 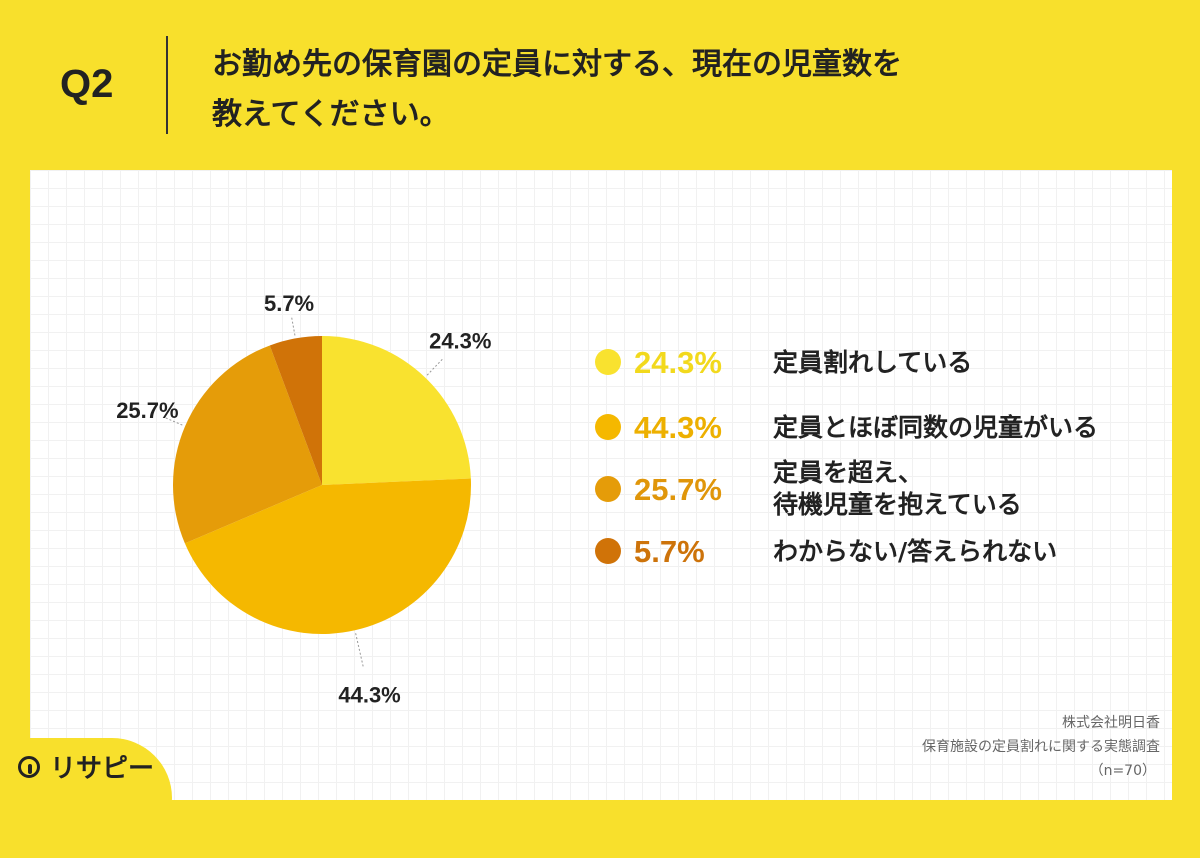 What do you see at coordinates (1122, 771) in the screenshot?
I see `footer-sample-size: （n=70）` at bounding box center [1122, 771].